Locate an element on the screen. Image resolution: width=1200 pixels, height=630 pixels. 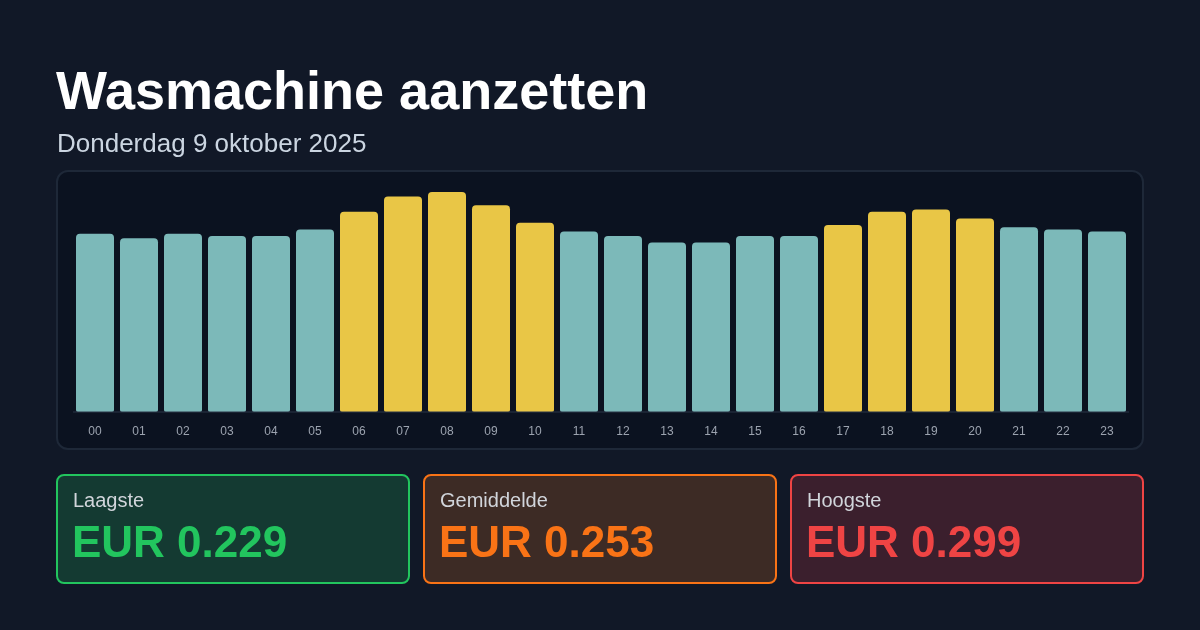
text: Hoogste is located at coordinates (844, 500).